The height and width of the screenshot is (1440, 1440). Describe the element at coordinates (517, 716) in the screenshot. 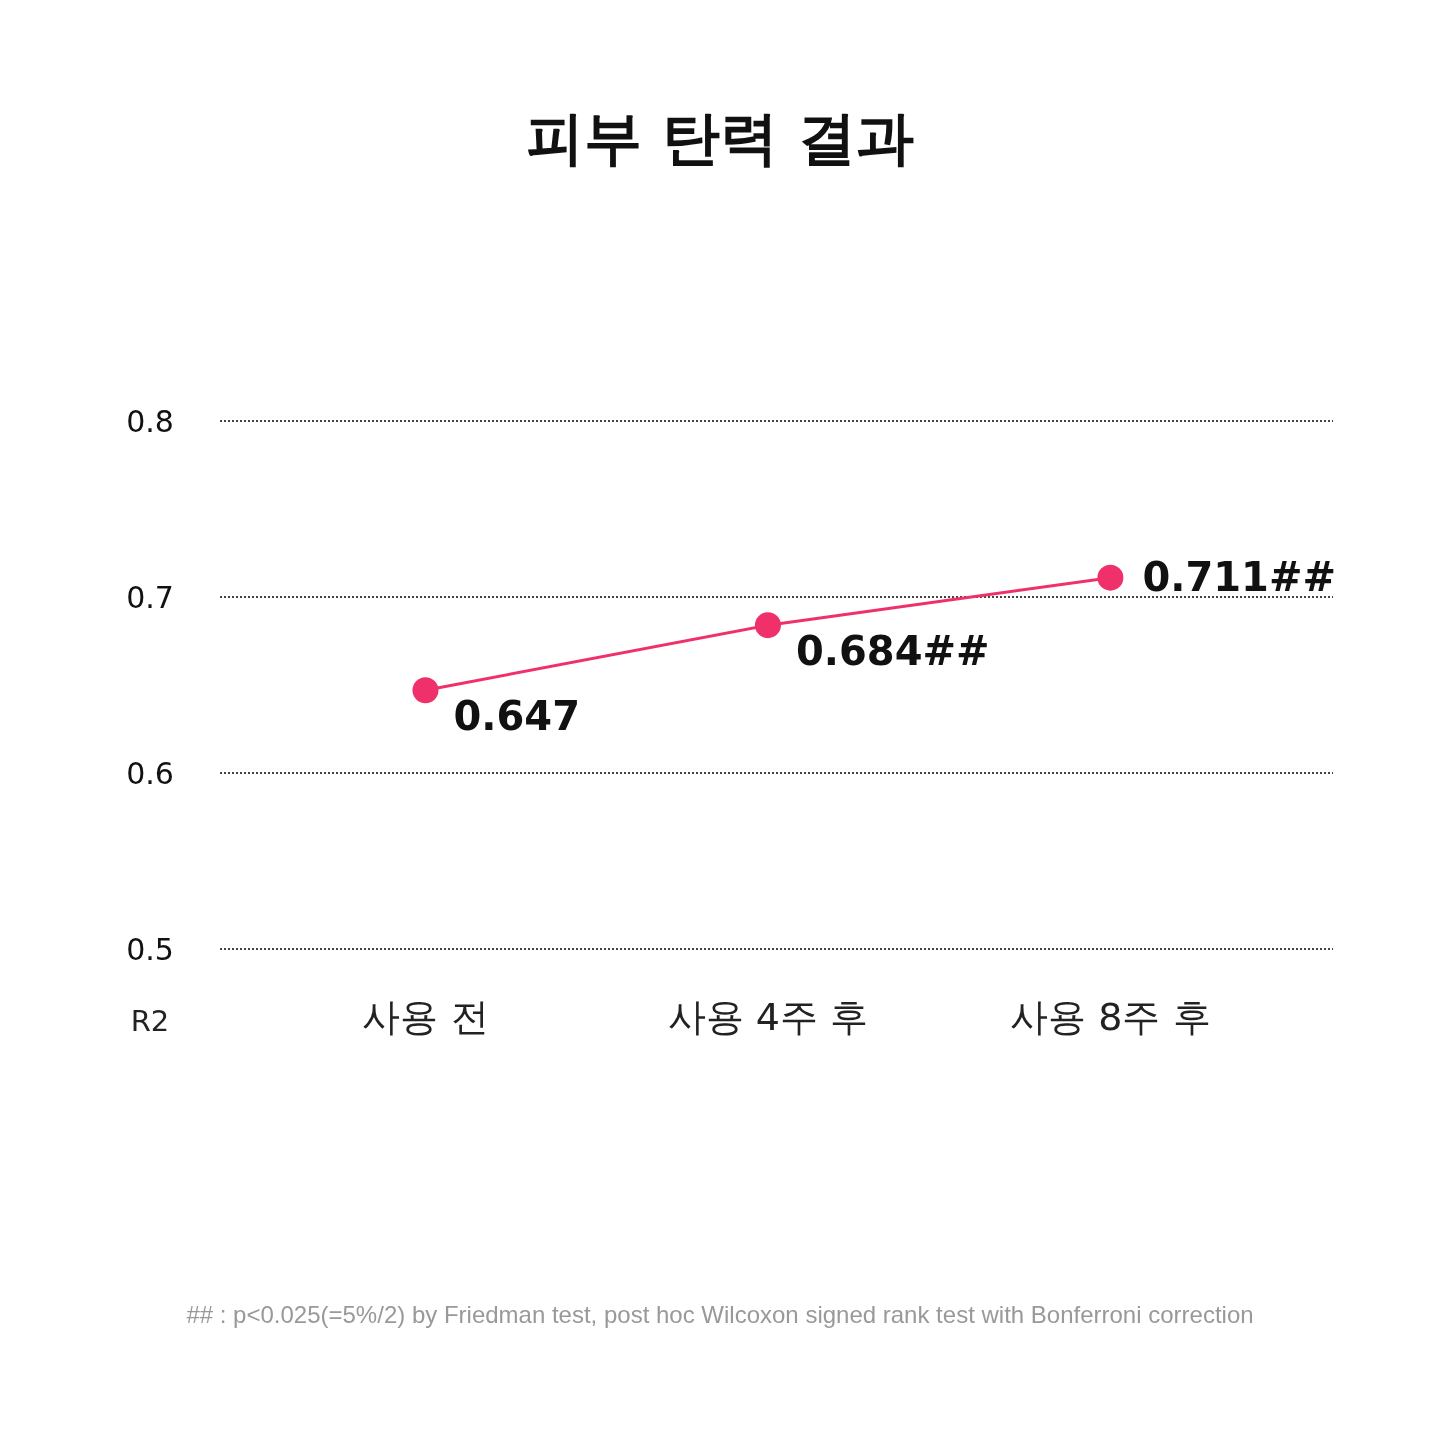

I see `data-label: 0.647` at that location.